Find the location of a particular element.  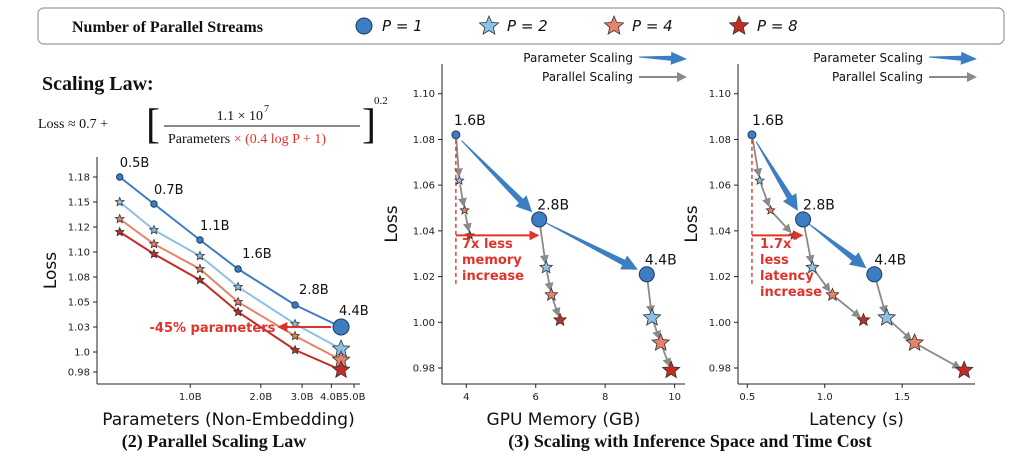

x-tick-label: 1.0 is located at coordinates (825, 397).